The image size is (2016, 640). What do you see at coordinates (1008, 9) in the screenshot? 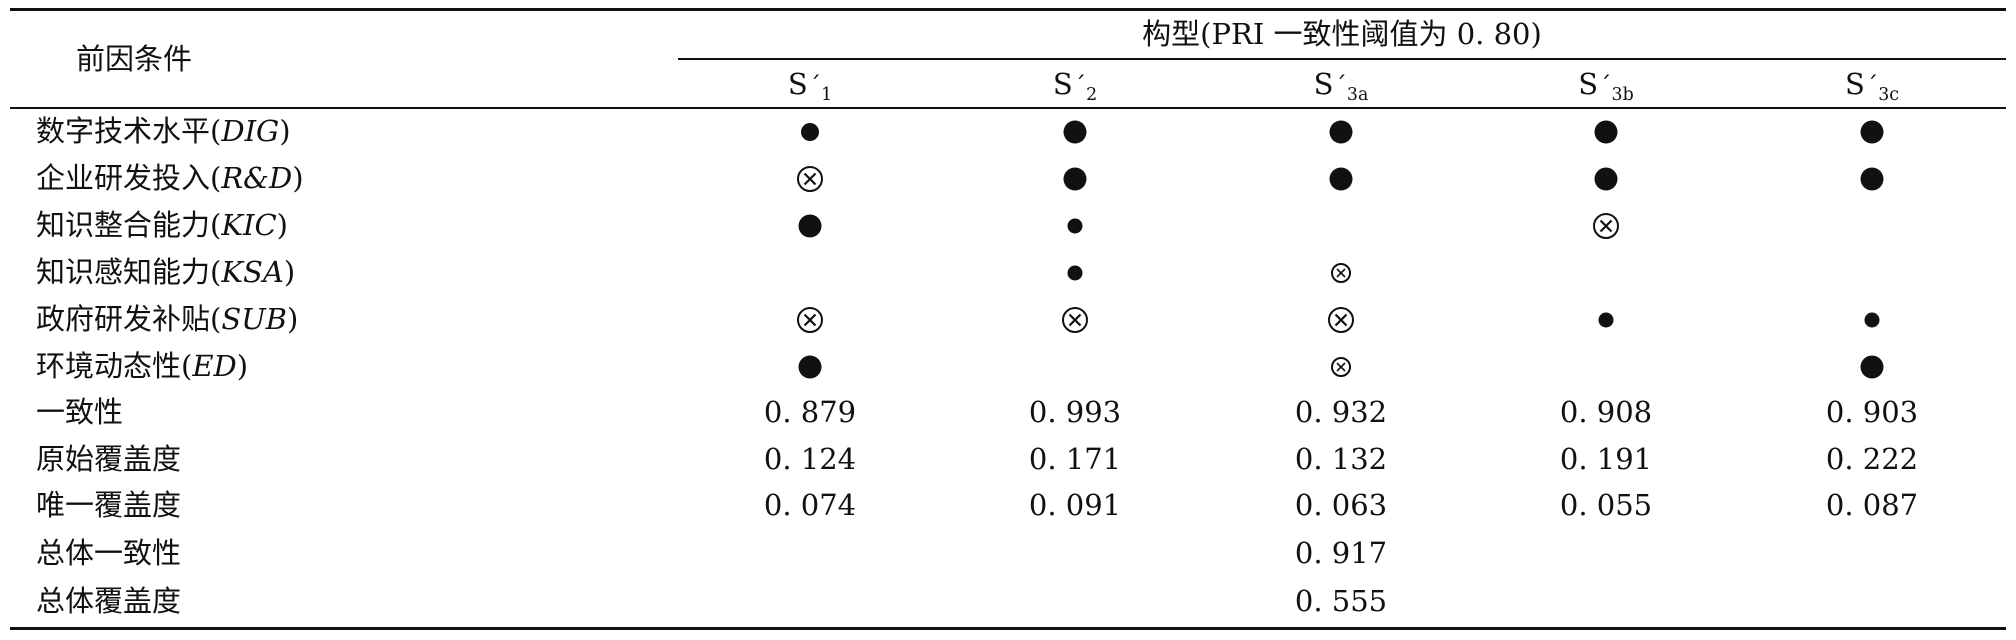
I see `top-rule` at bounding box center [1008, 9].